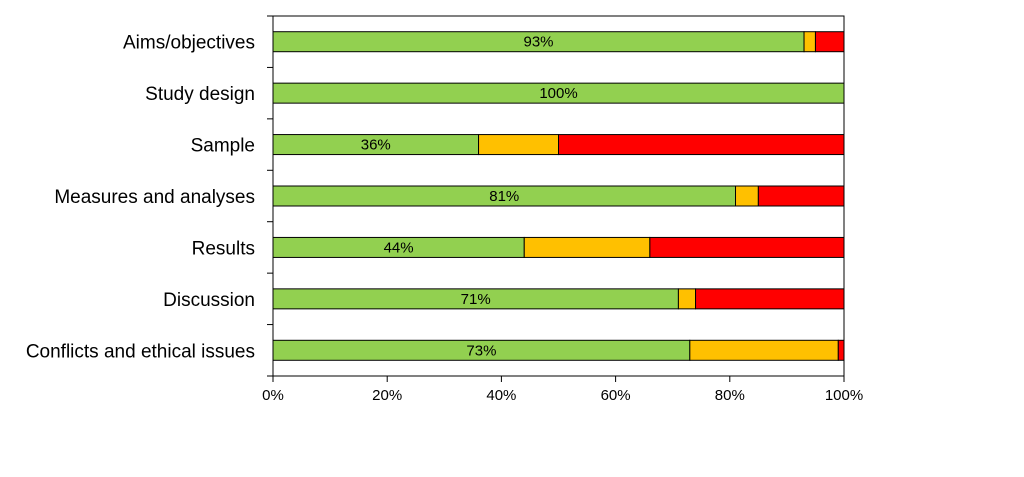 The height and width of the screenshot is (477, 1024). I want to click on category-label-7: Conflicts and ethical issues, so click(140, 351).